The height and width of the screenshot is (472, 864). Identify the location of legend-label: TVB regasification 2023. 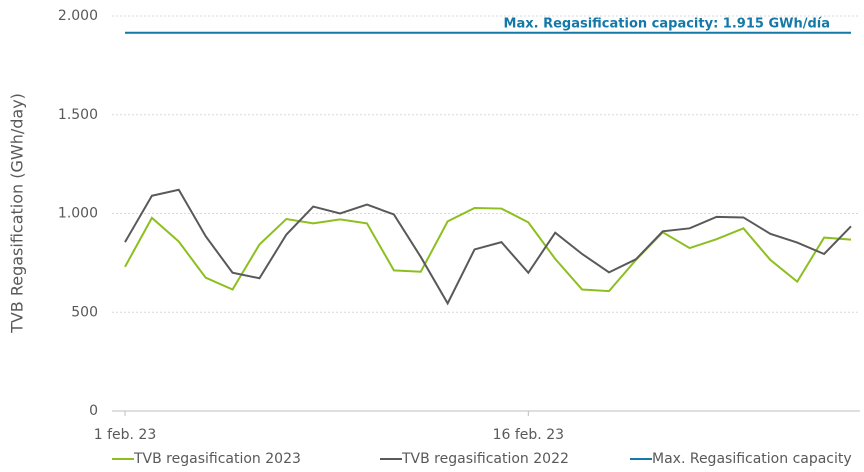
(217, 459).